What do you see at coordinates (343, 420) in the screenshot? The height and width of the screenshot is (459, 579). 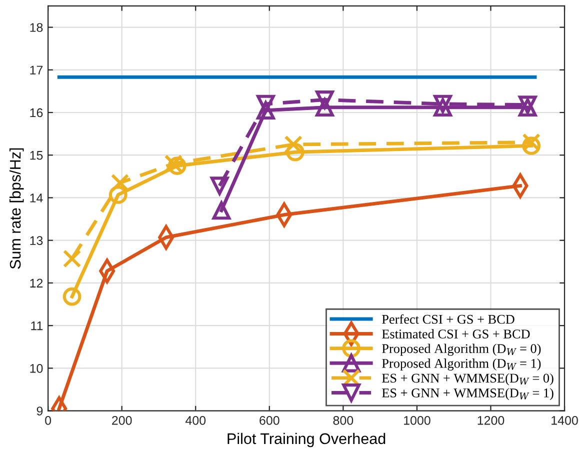 I see `x-tick-label: 800` at bounding box center [343, 420].